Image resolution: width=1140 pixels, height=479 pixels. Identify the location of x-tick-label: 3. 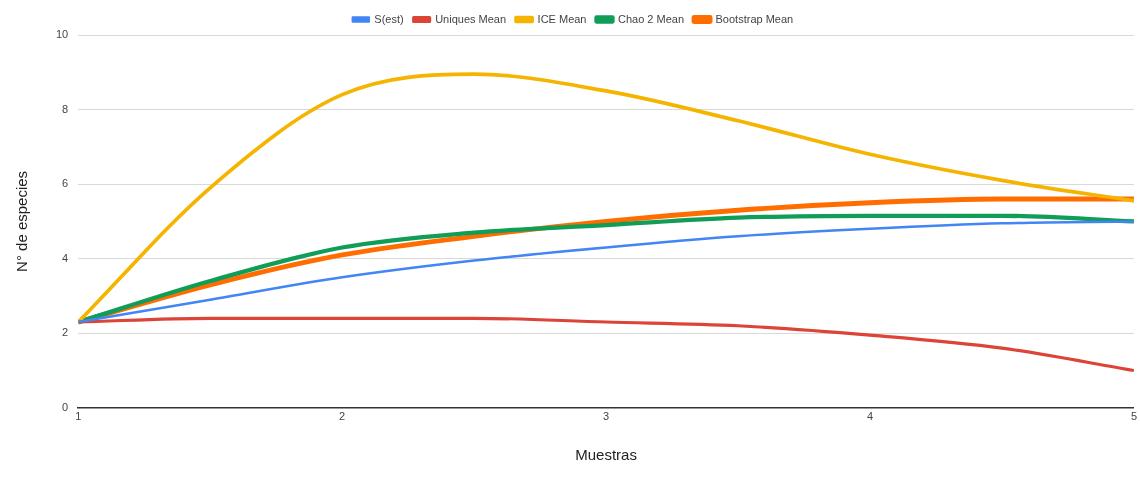
(606, 416).